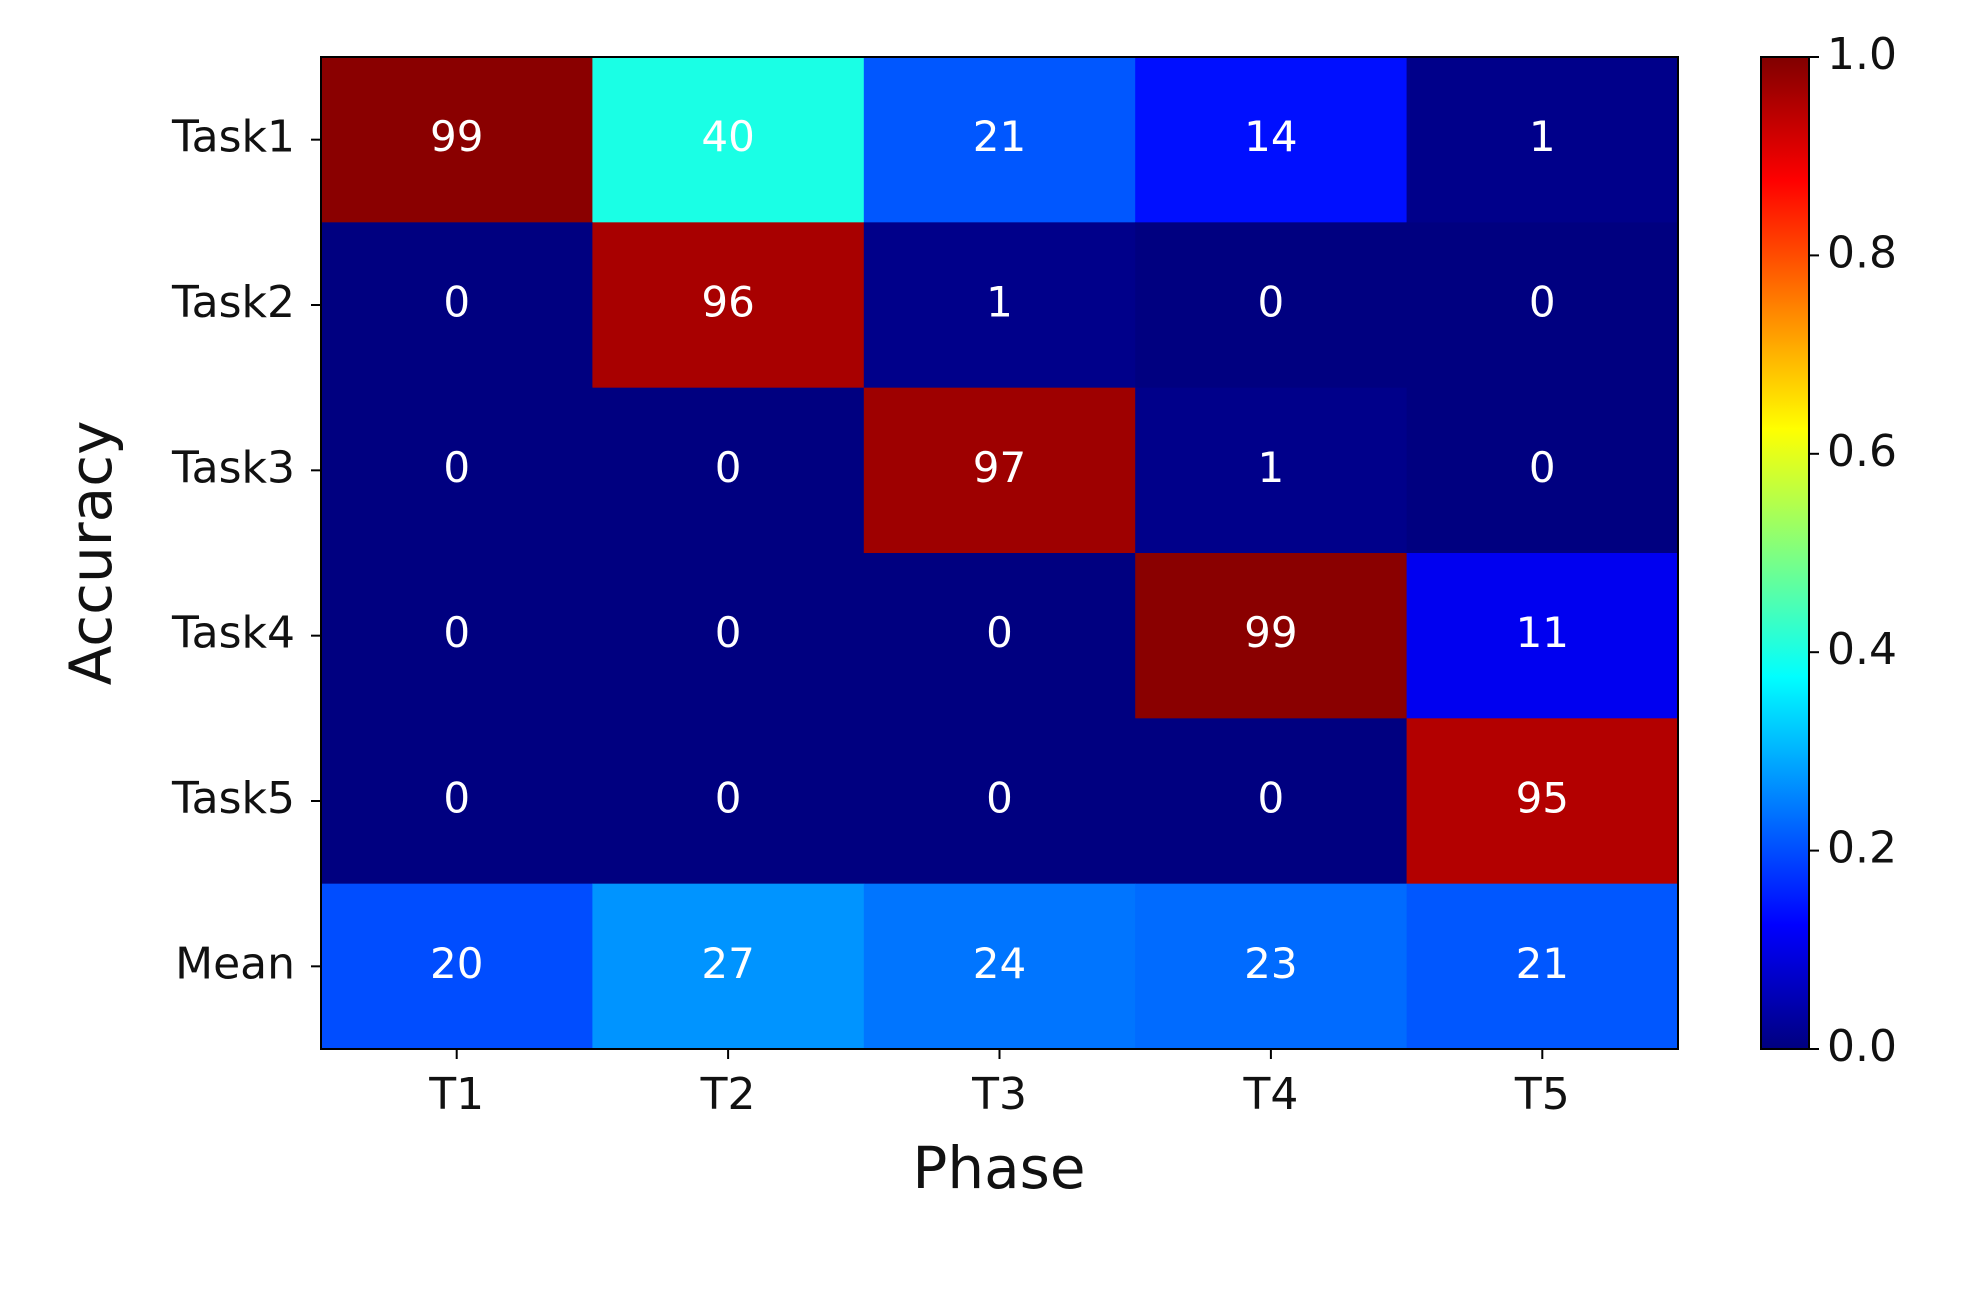 This screenshot has width=1988, height=1304. I want to click on x-tick-label: T1, so click(456, 1094).